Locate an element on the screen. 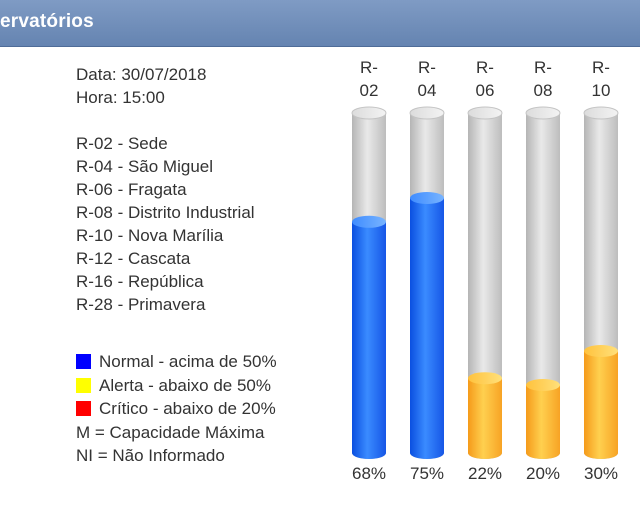 This screenshot has width=640, height=518. category-label-line2: 10 is located at coordinates (601, 90).